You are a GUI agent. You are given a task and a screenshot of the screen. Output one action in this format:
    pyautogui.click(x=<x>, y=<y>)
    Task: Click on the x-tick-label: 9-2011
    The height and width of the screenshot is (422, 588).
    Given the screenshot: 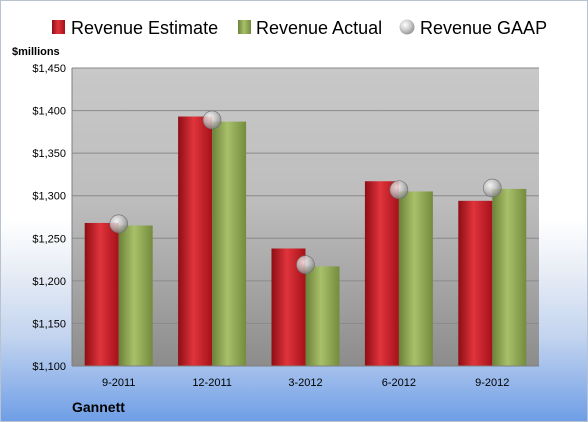 What is the action you would take?
    pyautogui.click(x=118, y=383)
    